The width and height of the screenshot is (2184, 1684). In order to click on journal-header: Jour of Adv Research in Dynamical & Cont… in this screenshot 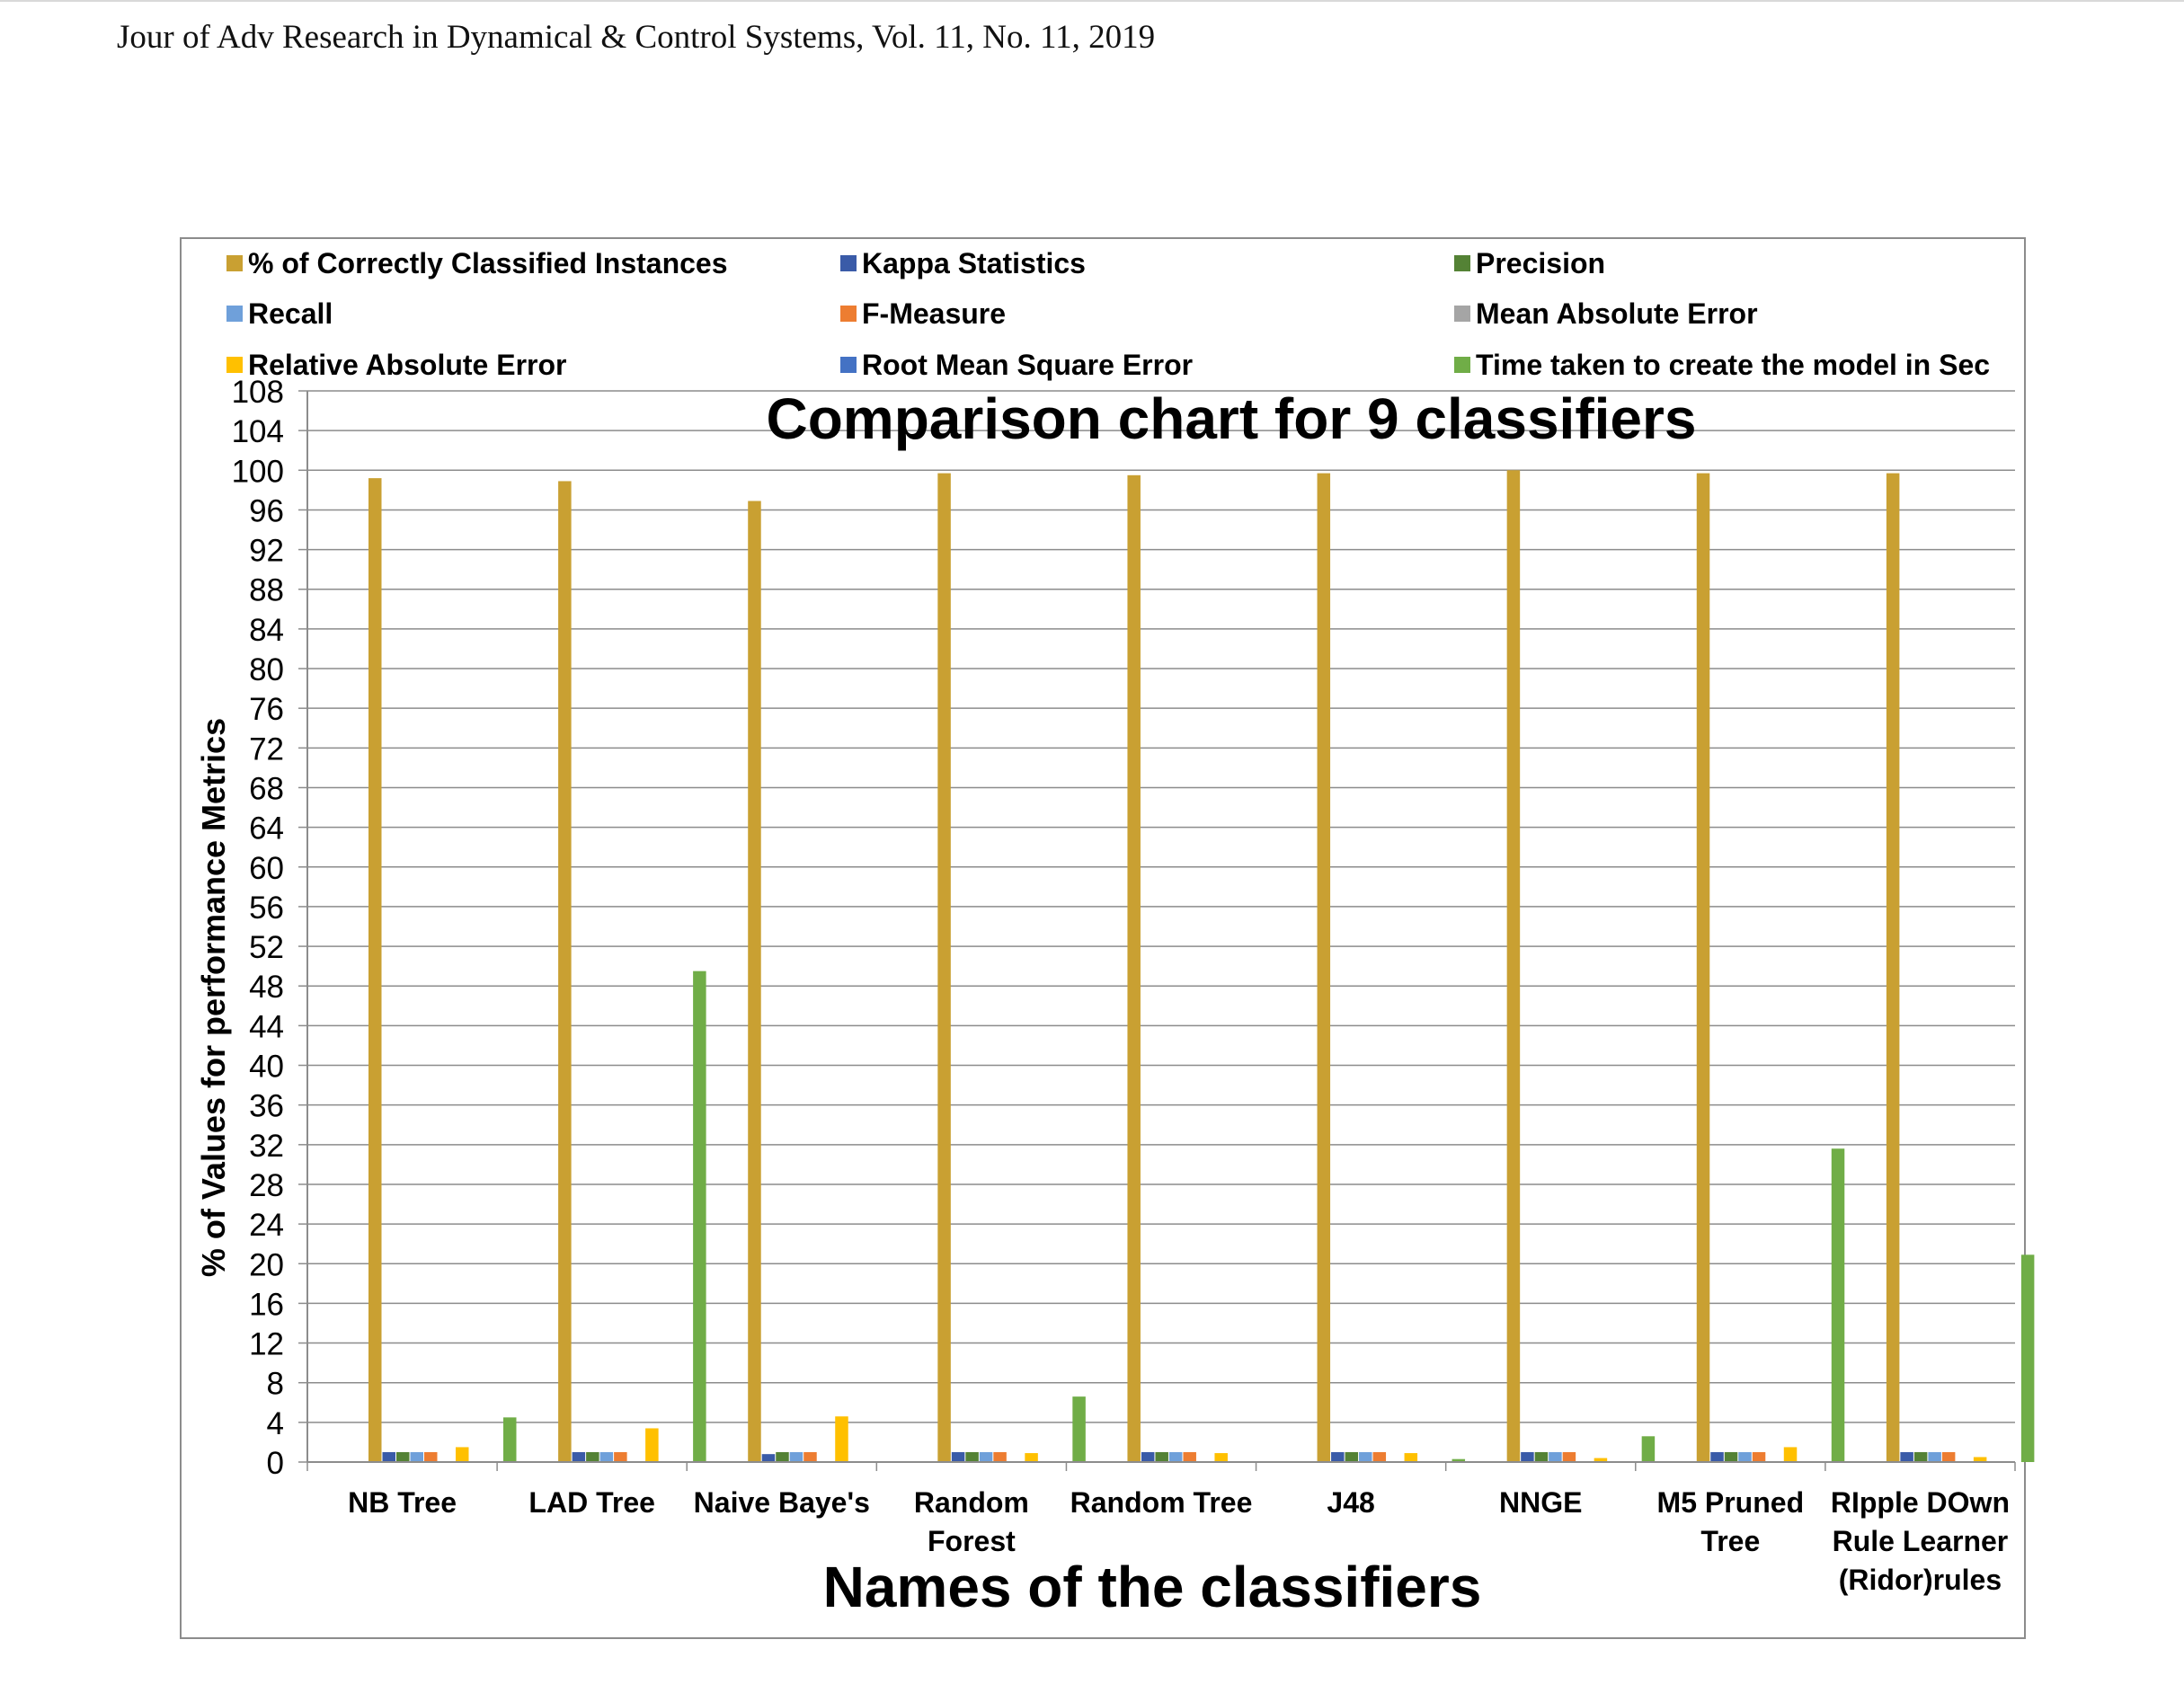, I will do `click(636, 37)`.